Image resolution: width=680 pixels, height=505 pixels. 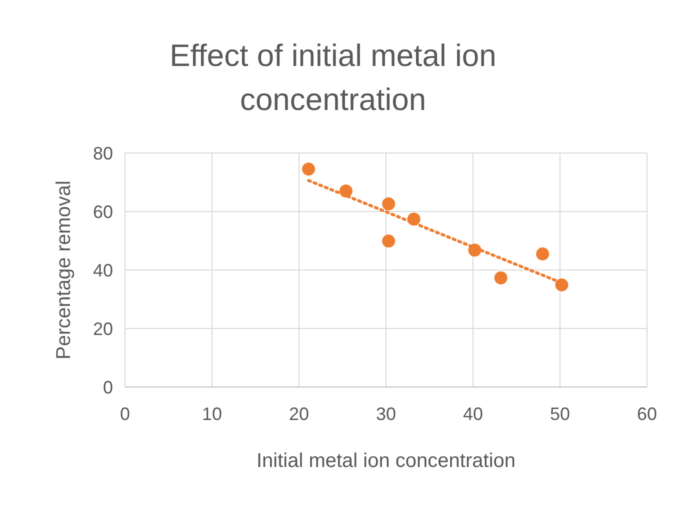 What do you see at coordinates (102, 153) in the screenshot?
I see `y-tick-label: 80` at bounding box center [102, 153].